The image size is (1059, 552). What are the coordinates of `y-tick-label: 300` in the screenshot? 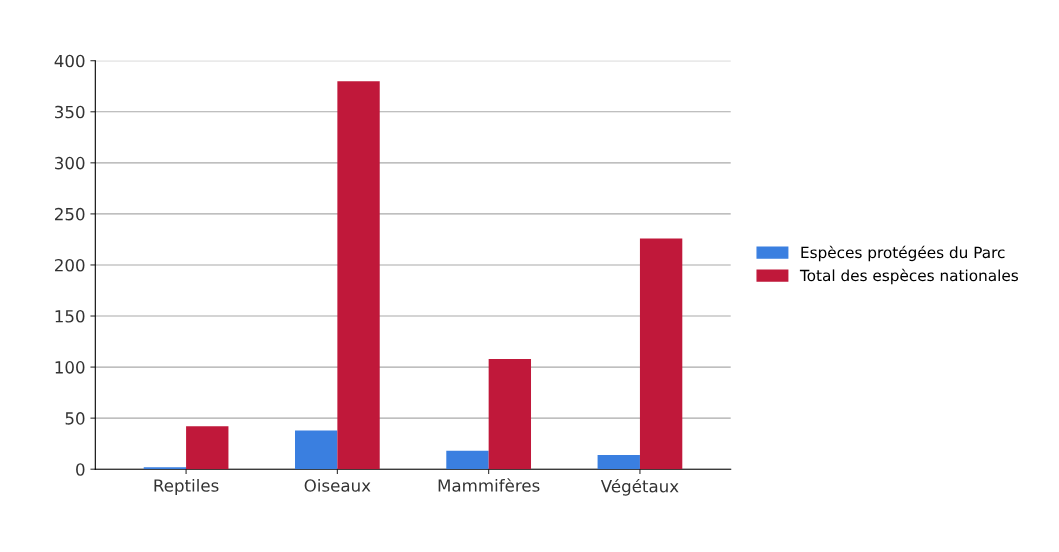 It's located at (70, 163).